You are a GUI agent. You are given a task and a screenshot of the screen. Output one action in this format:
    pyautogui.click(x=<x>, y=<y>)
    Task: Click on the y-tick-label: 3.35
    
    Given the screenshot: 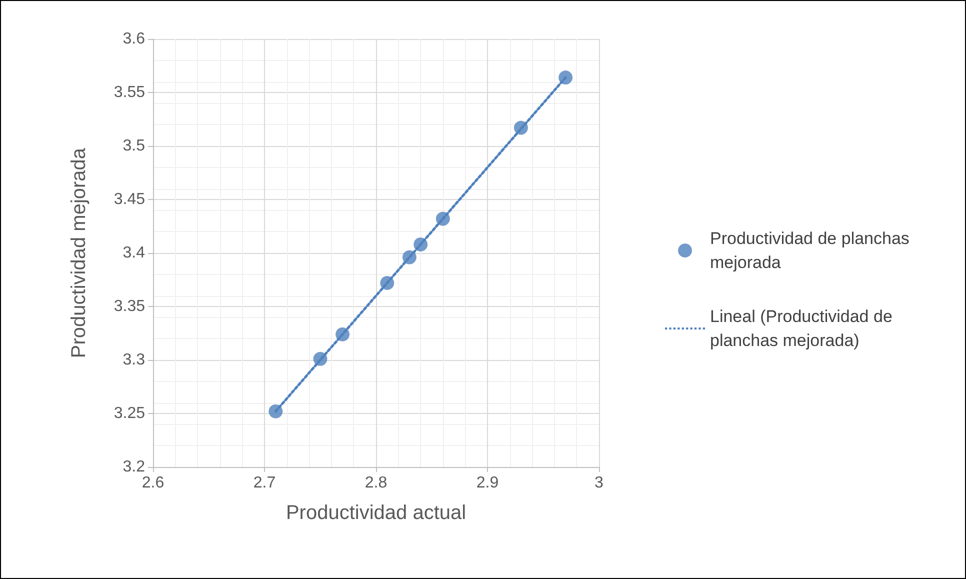 What is the action you would take?
    pyautogui.click(x=130, y=306)
    